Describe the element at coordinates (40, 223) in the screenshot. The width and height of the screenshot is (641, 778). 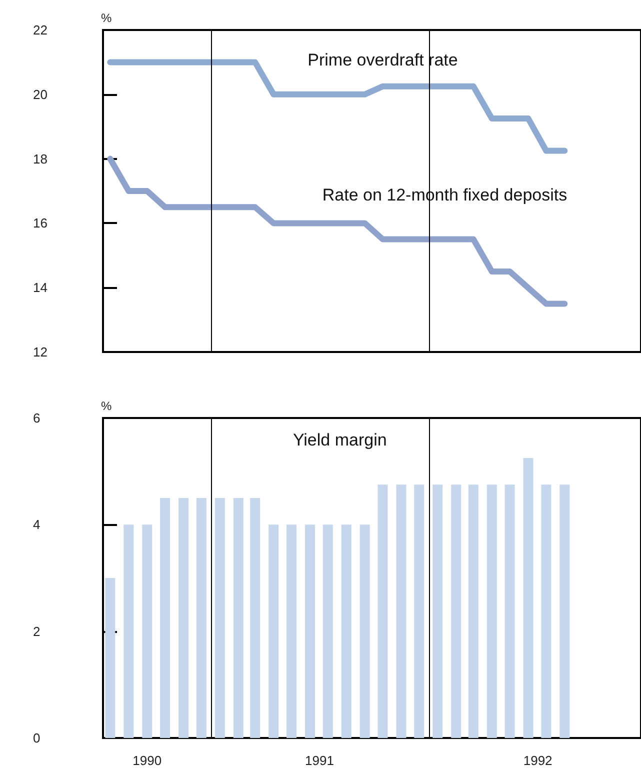
I see `y-tick-label: 16` at that location.